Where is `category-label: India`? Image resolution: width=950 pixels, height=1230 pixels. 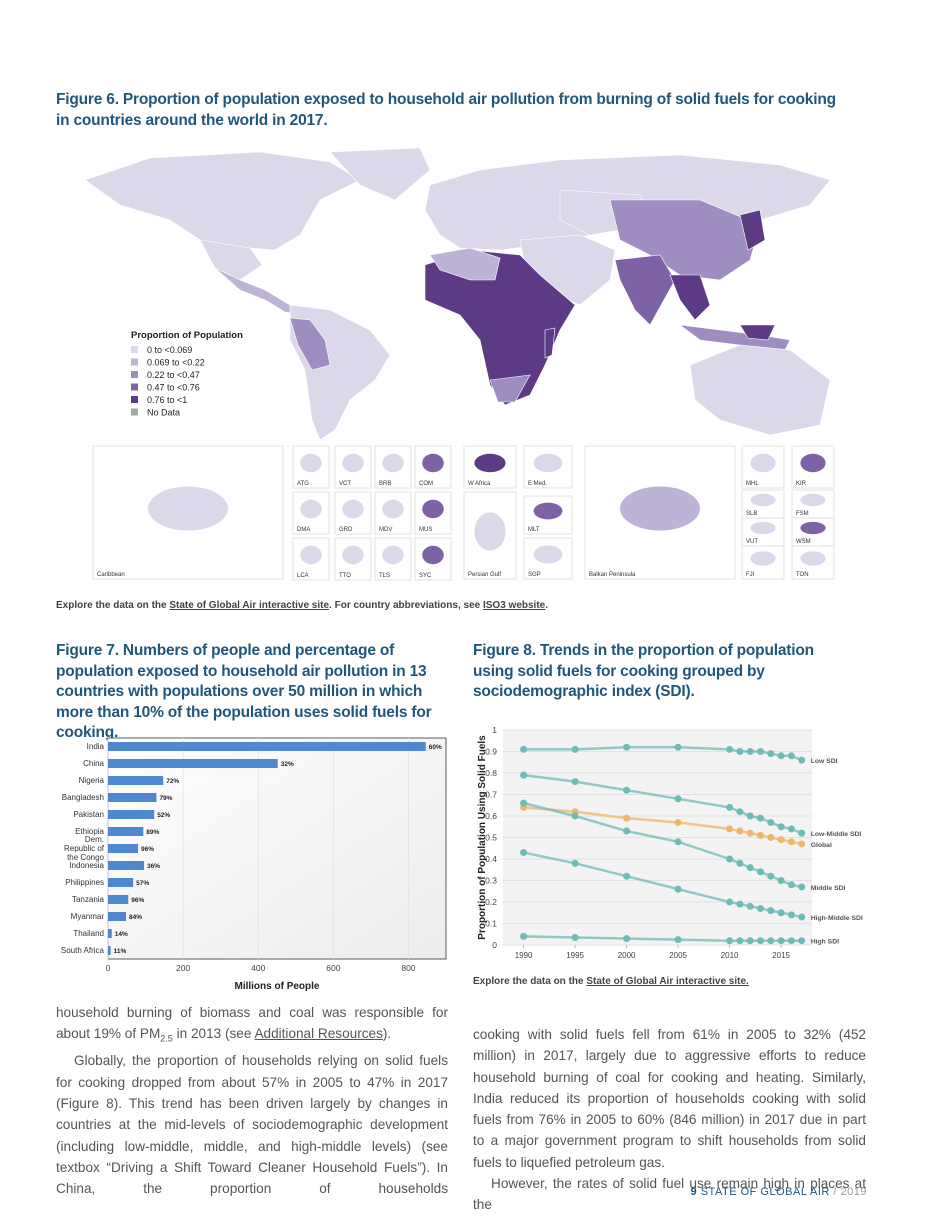
category-label: India is located at coordinates (95, 746).